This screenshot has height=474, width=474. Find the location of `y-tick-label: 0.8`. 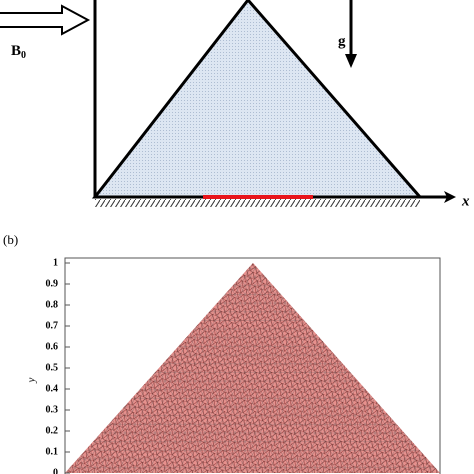

y-tick-label: 0.8 is located at coordinates (52, 304).